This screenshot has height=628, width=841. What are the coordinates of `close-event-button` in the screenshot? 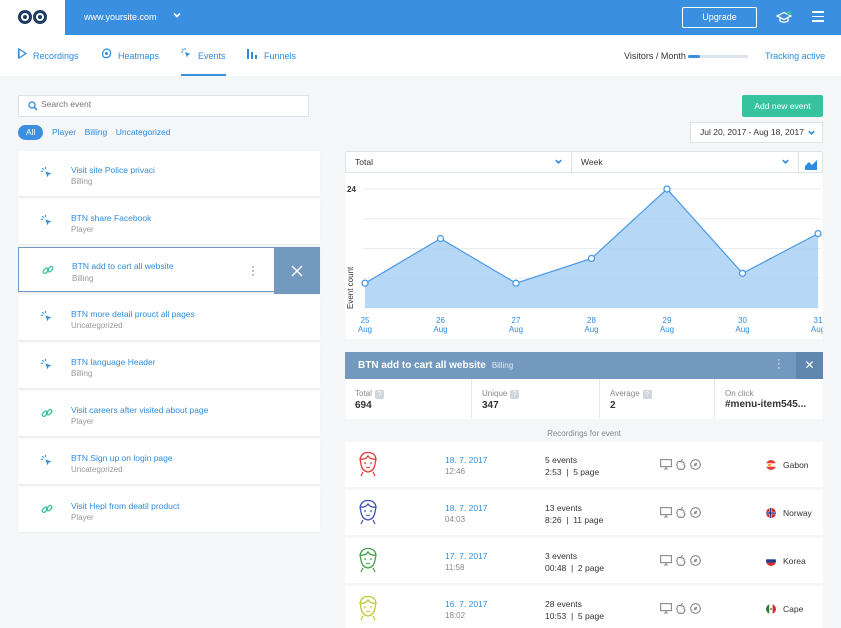 It's located at (297, 270).